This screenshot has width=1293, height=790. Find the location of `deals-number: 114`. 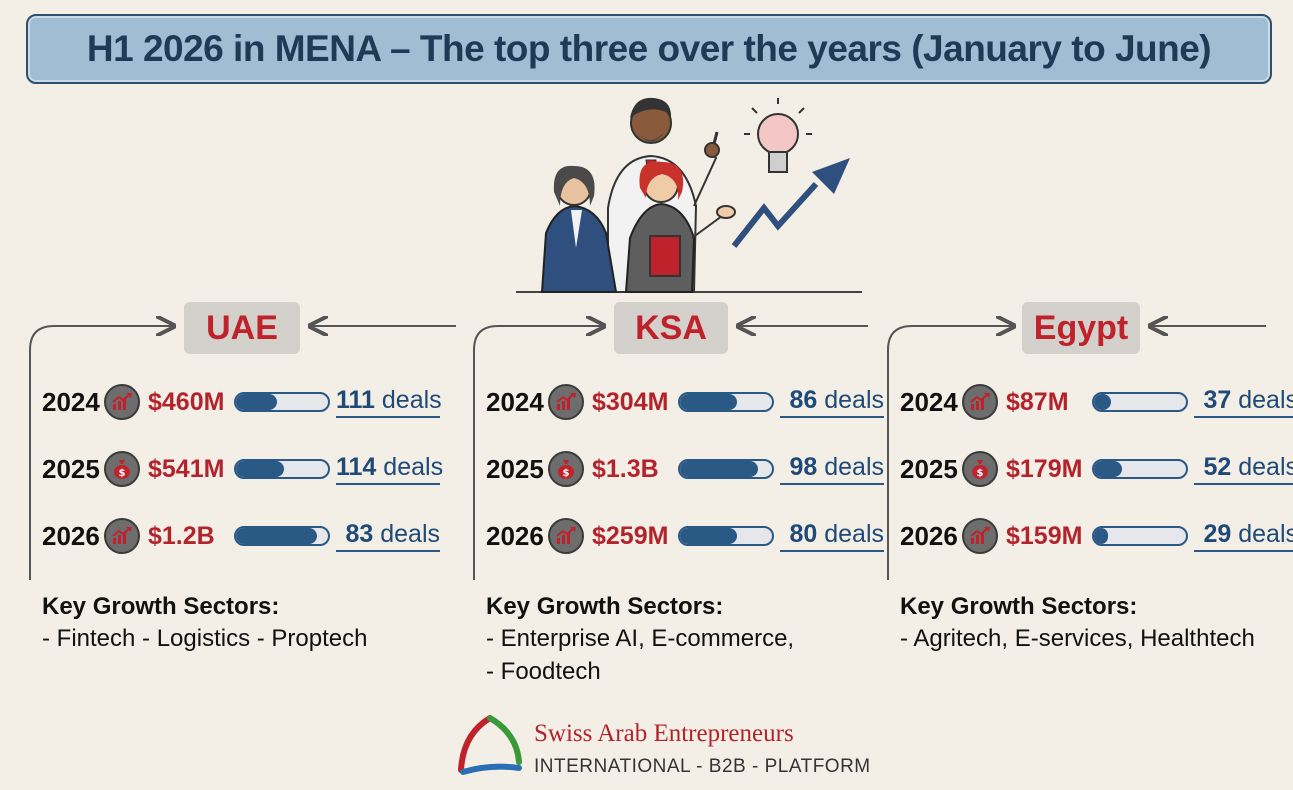

deals-number: 114 is located at coordinates (356, 467).